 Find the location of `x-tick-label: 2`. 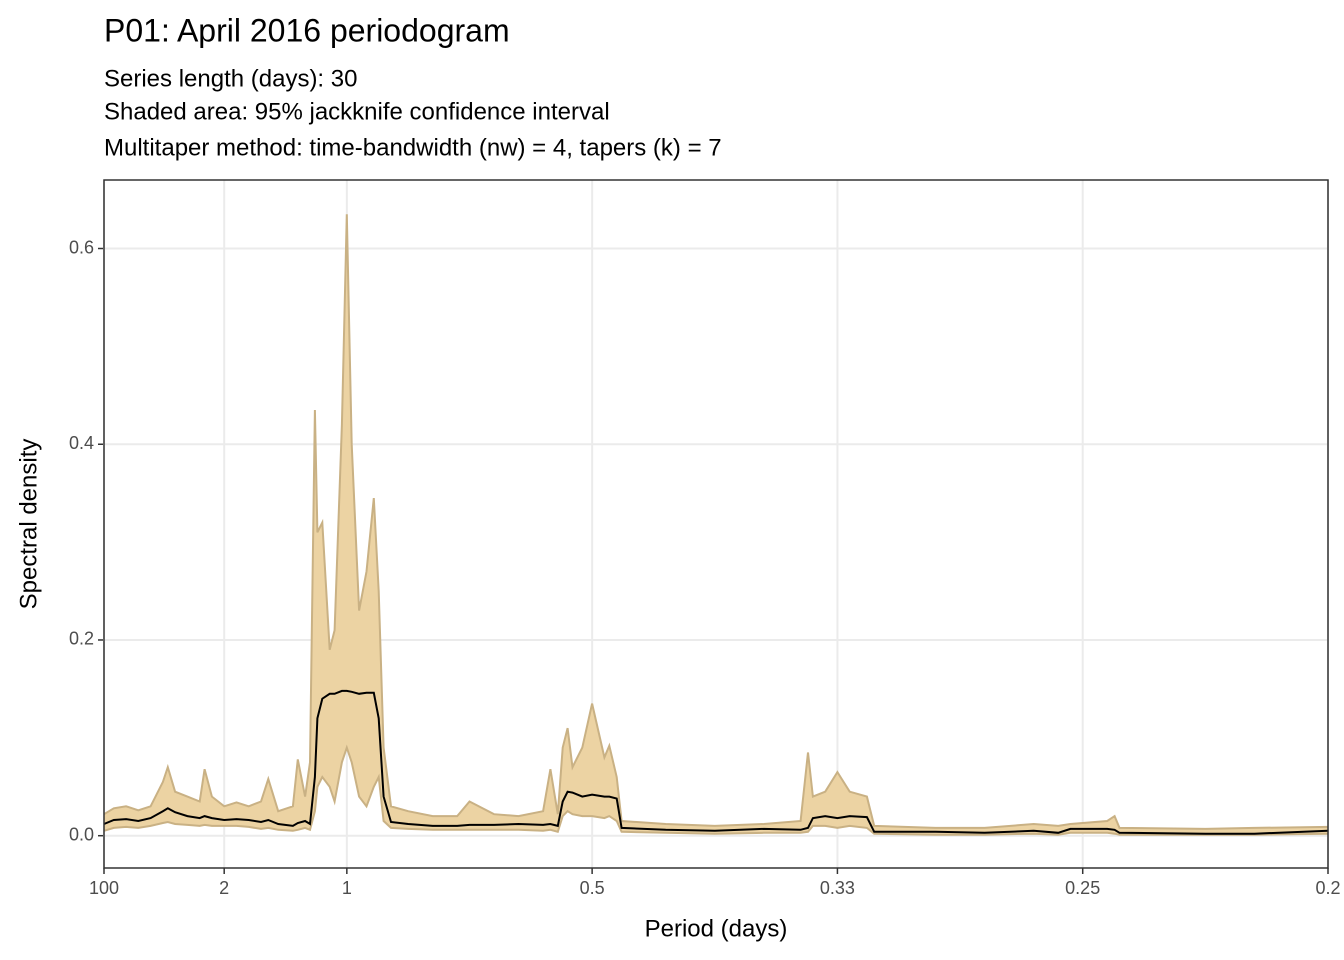

x-tick-label: 2 is located at coordinates (224, 888).